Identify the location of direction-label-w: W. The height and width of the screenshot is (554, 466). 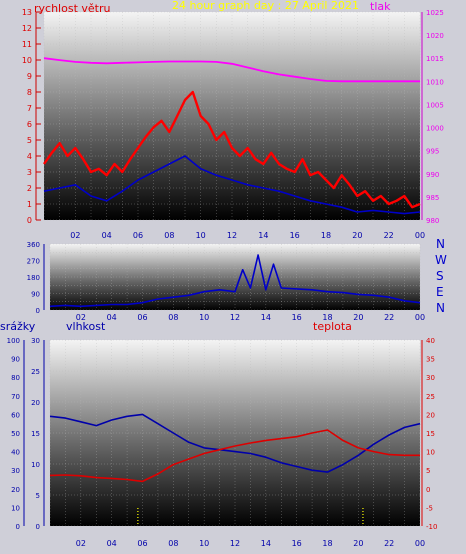
(441, 260).